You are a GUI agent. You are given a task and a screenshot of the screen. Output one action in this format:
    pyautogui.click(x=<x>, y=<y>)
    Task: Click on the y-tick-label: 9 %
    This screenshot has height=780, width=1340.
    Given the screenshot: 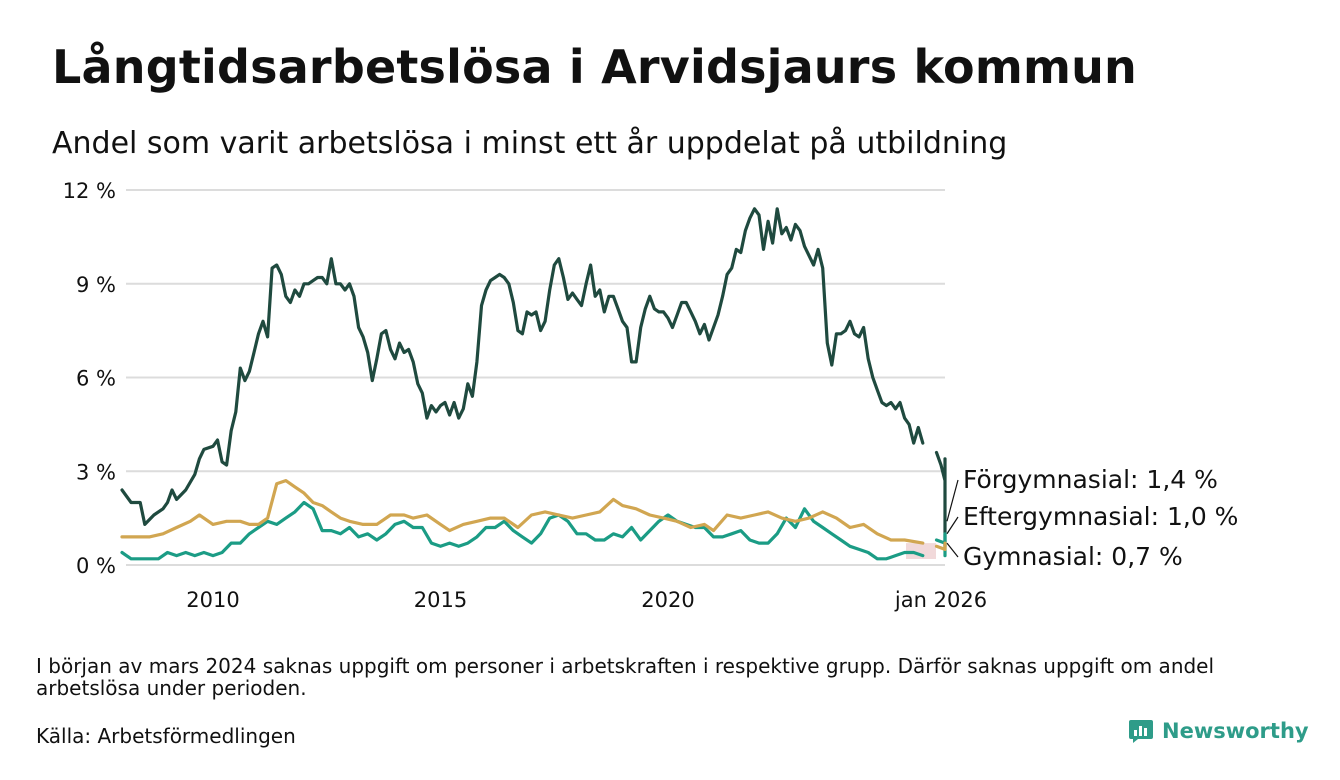 What is the action you would take?
    pyautogui.click(x=96, y=285)
    